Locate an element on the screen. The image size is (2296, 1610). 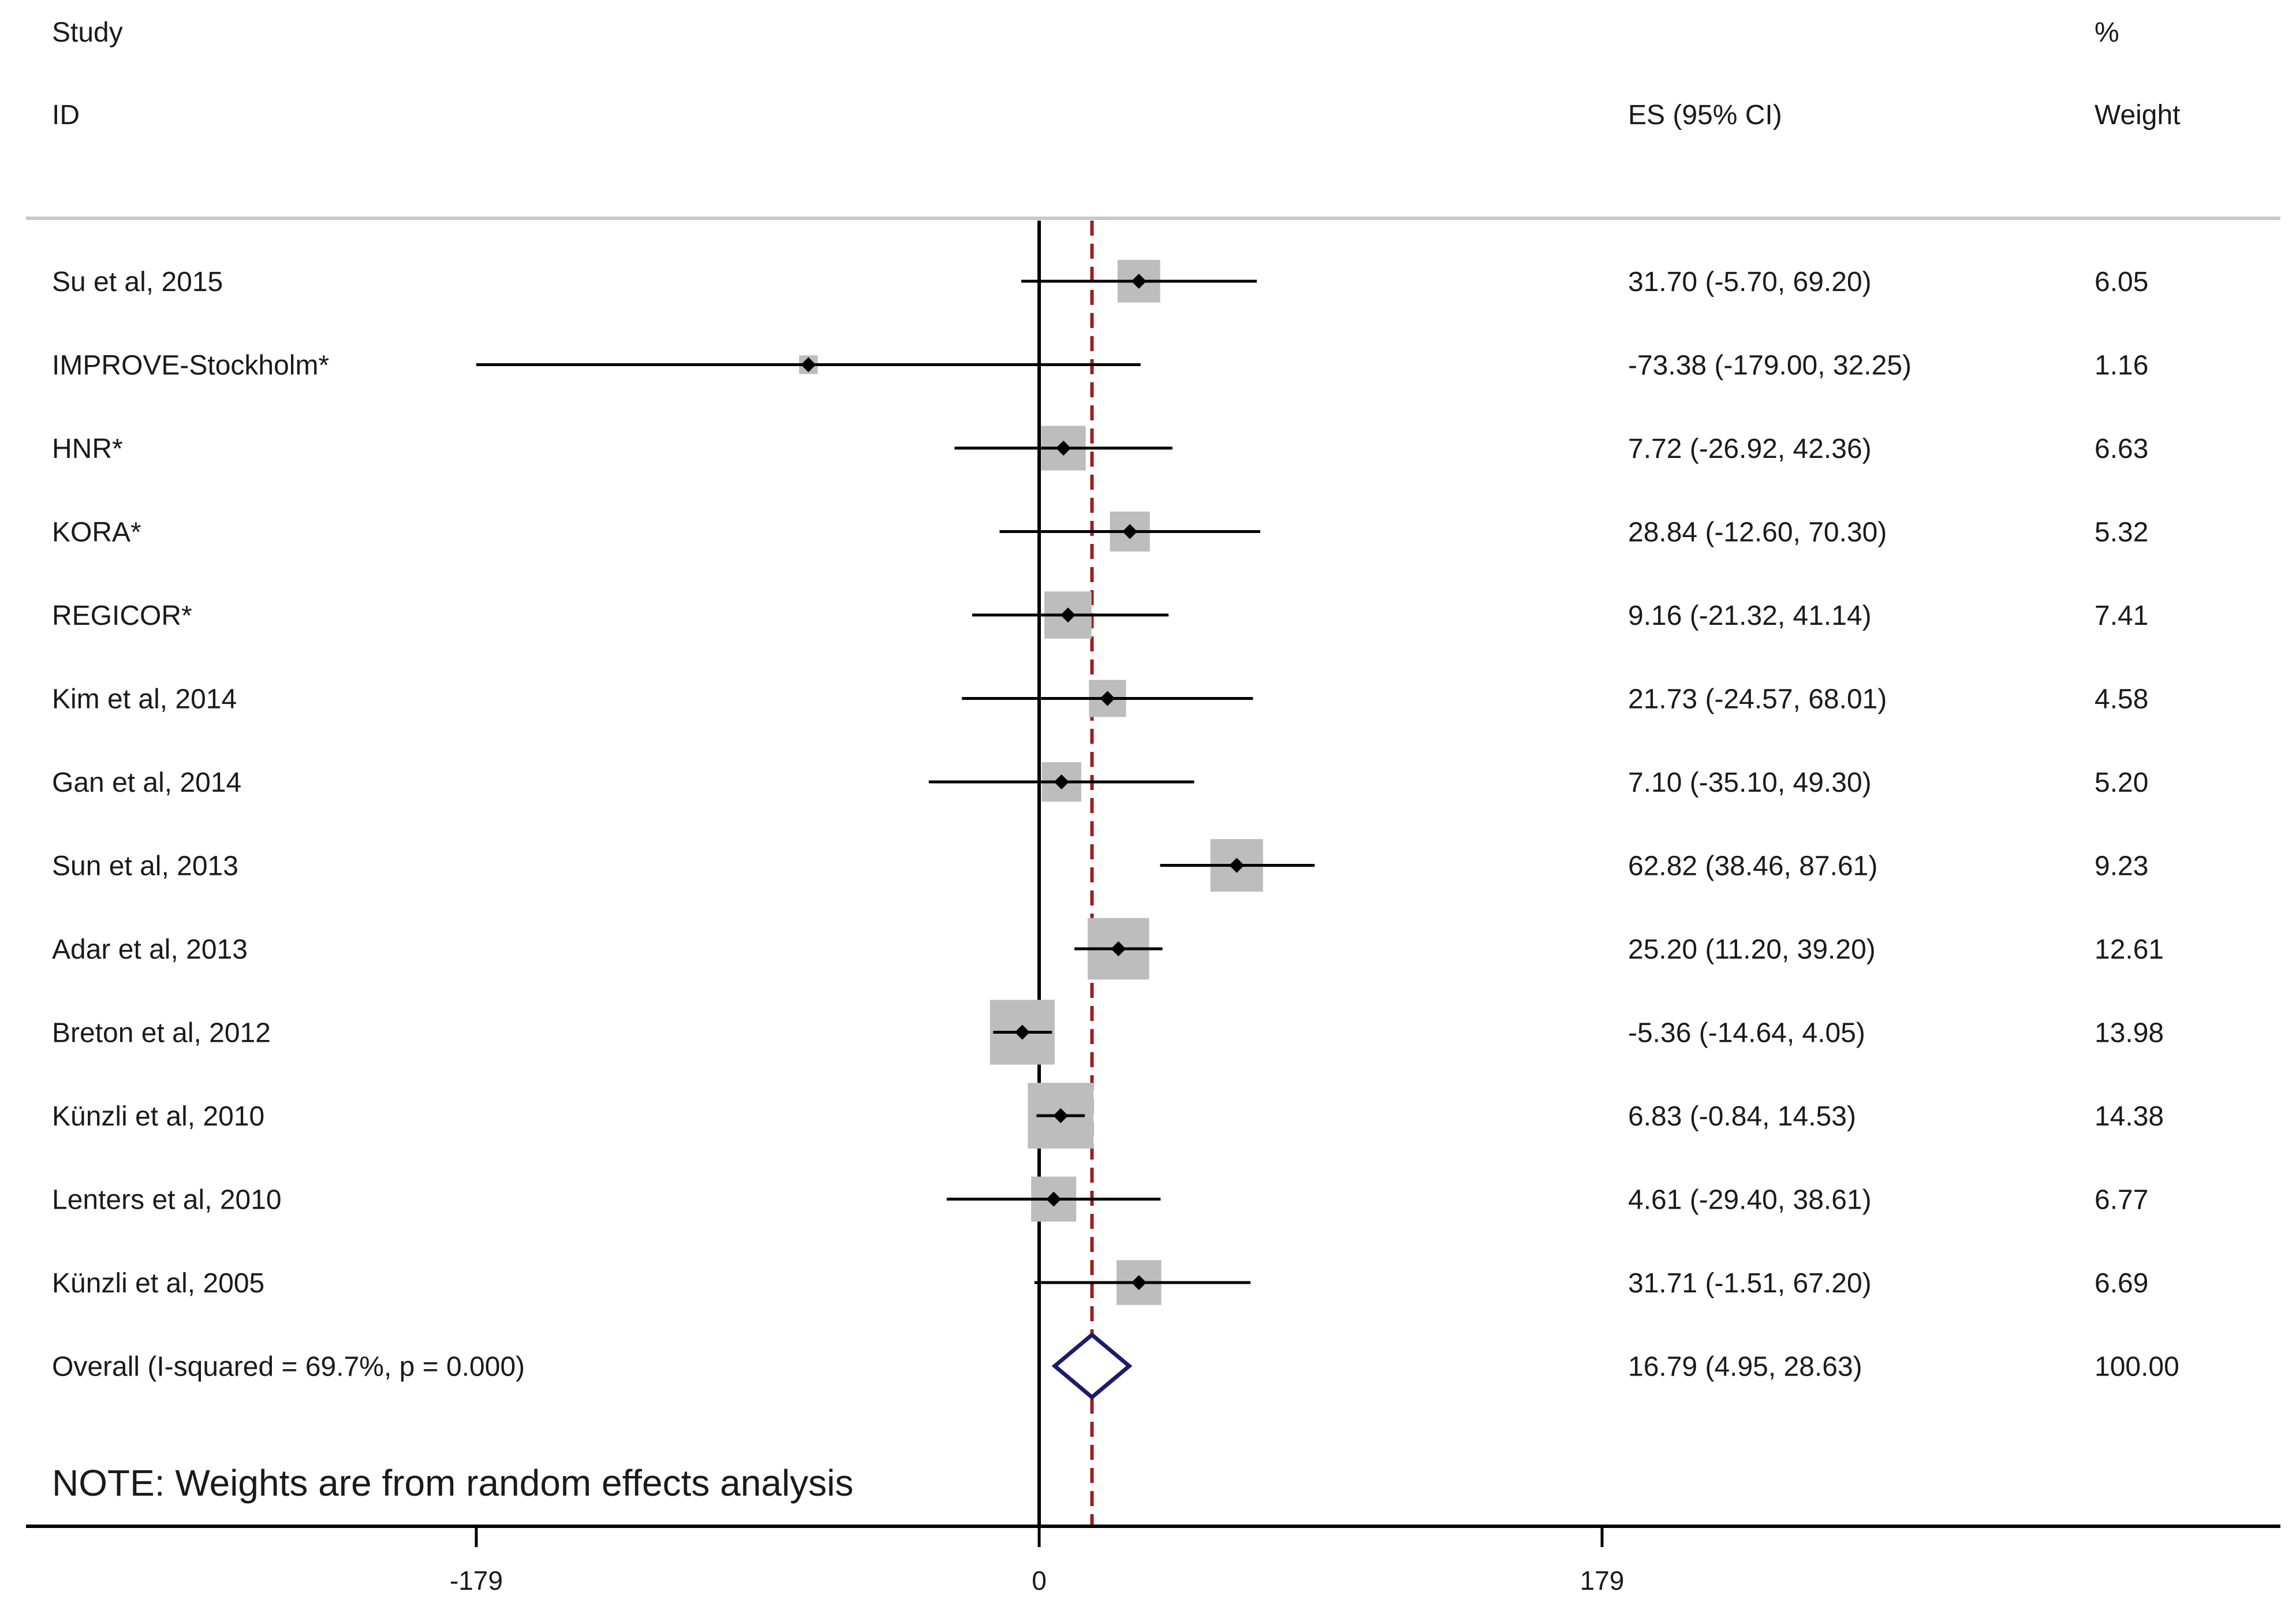
header-percent: % is located at coordinates (2107, 33).